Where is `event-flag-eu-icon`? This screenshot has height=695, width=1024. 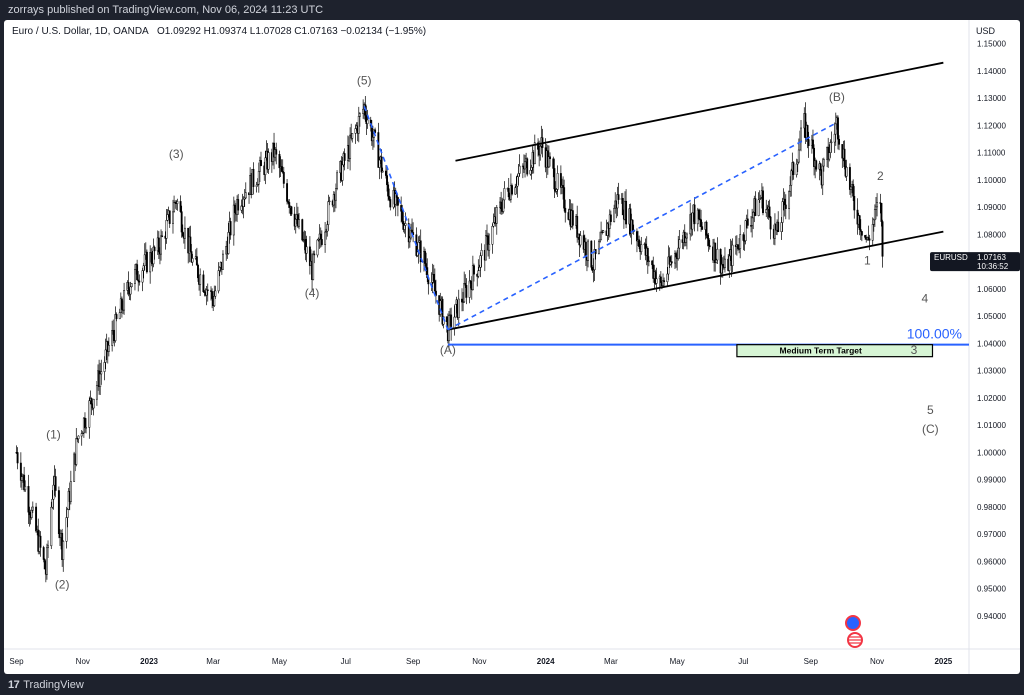 event-flag-eu-icon is located at coordinates (853, 623).